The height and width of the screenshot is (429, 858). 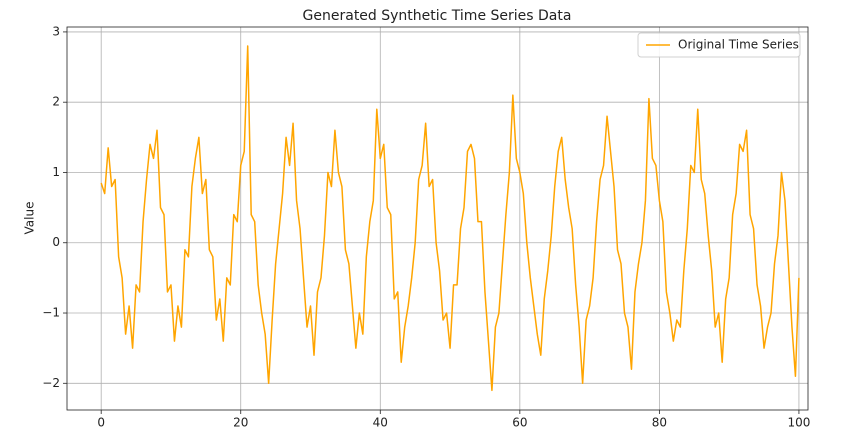 What do you see at coordinates (56, 31) in the screenshot?
I see `y-tick-label: 3` at bounding box center [56, 31].